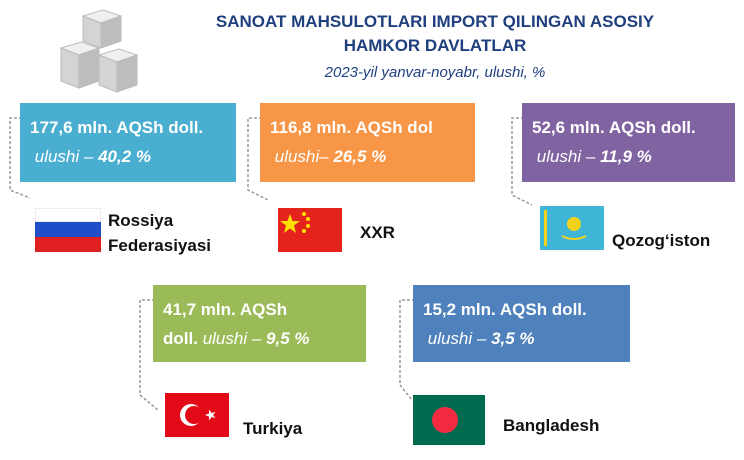  I want to click on share: 26,5 %, so click(360, 156).